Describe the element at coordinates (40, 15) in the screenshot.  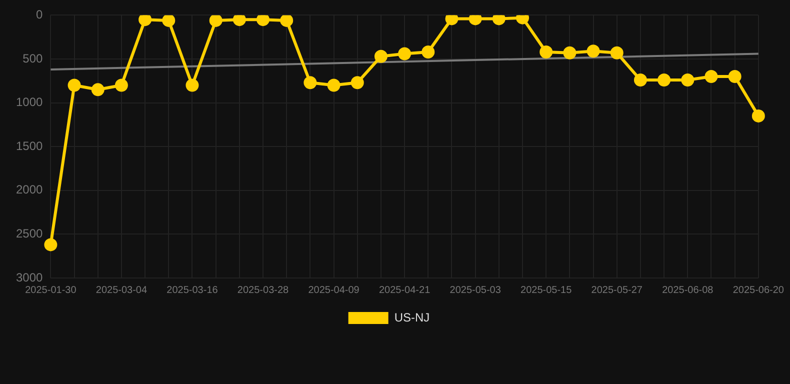
I see `y-tick-label: 0` at that location.